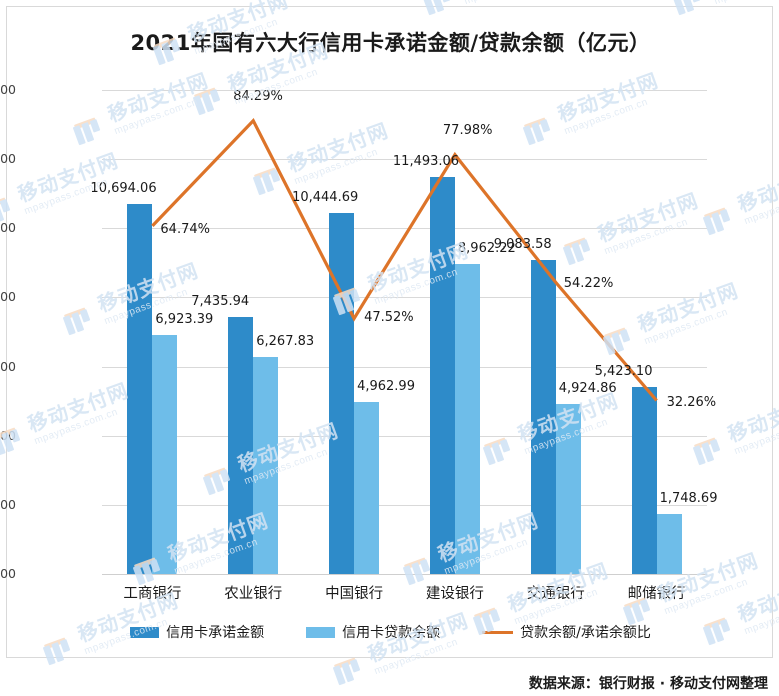 The image size is (779, 696). What do you see at coordinates (8, 435) in the screenshot?
I see `y-axis-tick-left: 4,000.00` at bounding box center [8, 435].